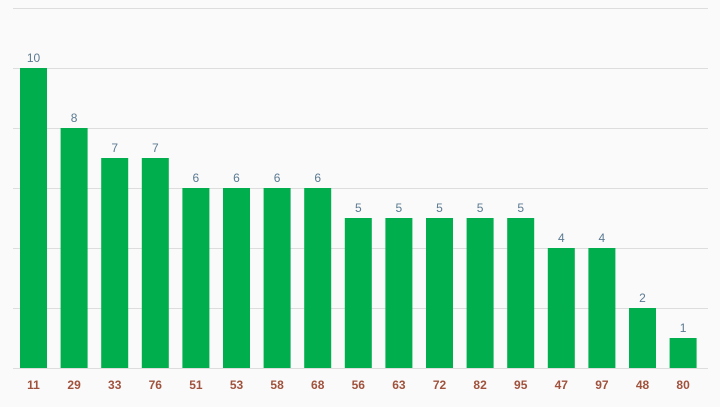  What do you see at coordinates (643, 385) in the screenshot?
I see `x-tick-label-48: 48` at bounding box center [643, 385].